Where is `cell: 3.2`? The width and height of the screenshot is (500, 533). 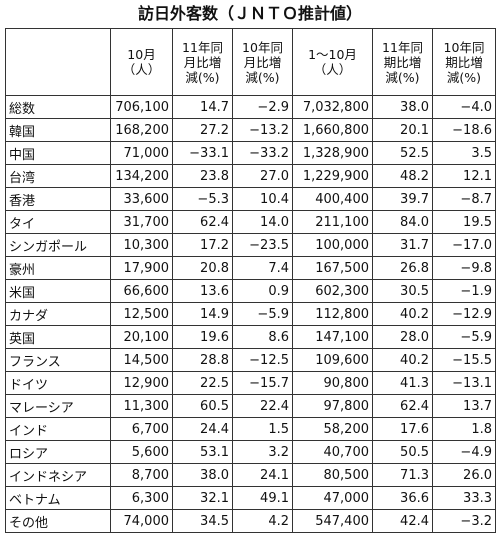 cell: 3.2 is located at coordinates (262, 452).